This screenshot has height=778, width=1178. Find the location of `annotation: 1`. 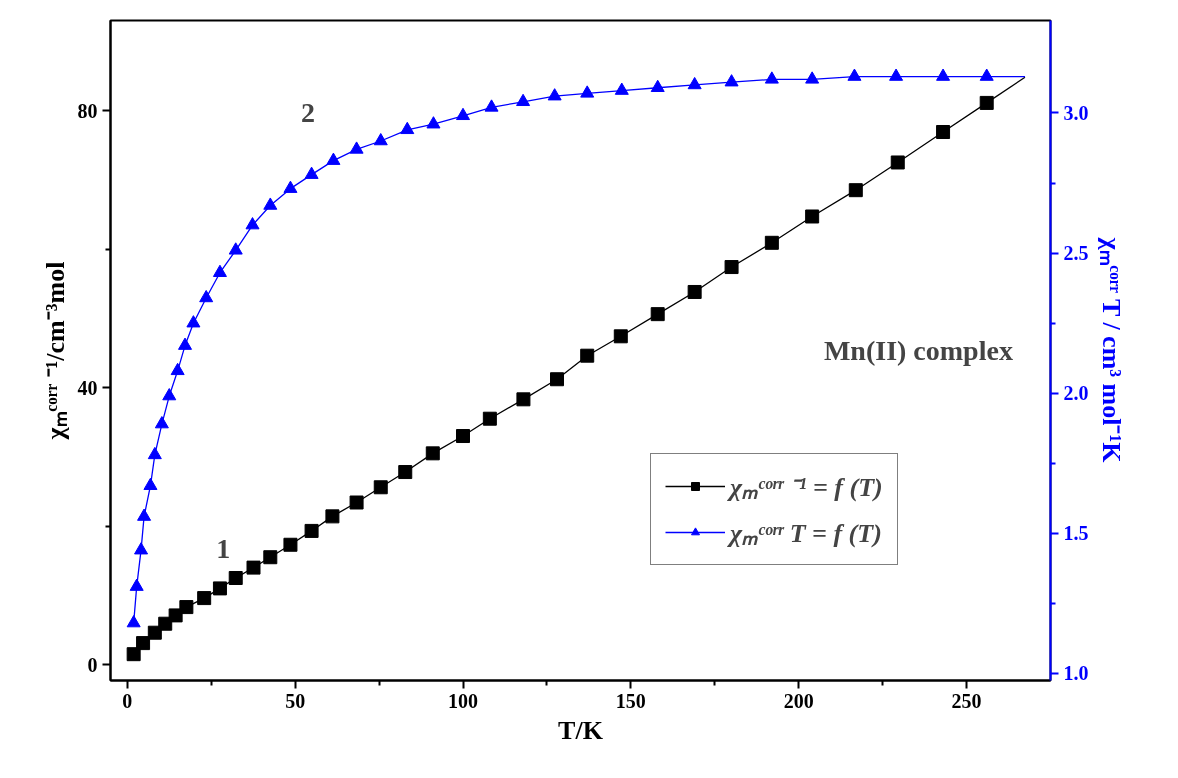

annotation: 1 is located at coordinates (223, 548).